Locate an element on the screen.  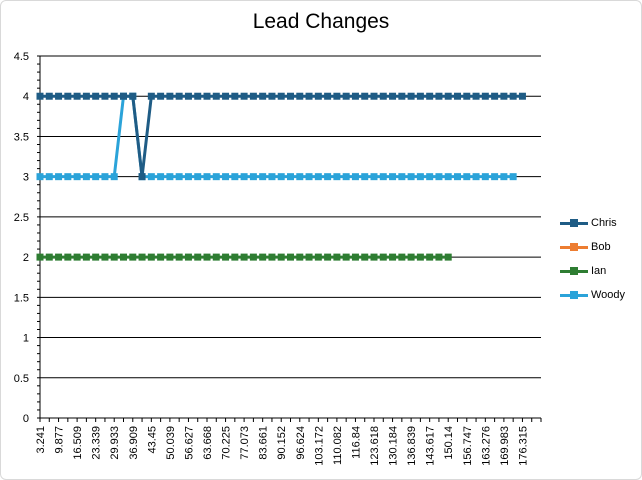
legend-label: Chris is located at coordinates (604, 223).